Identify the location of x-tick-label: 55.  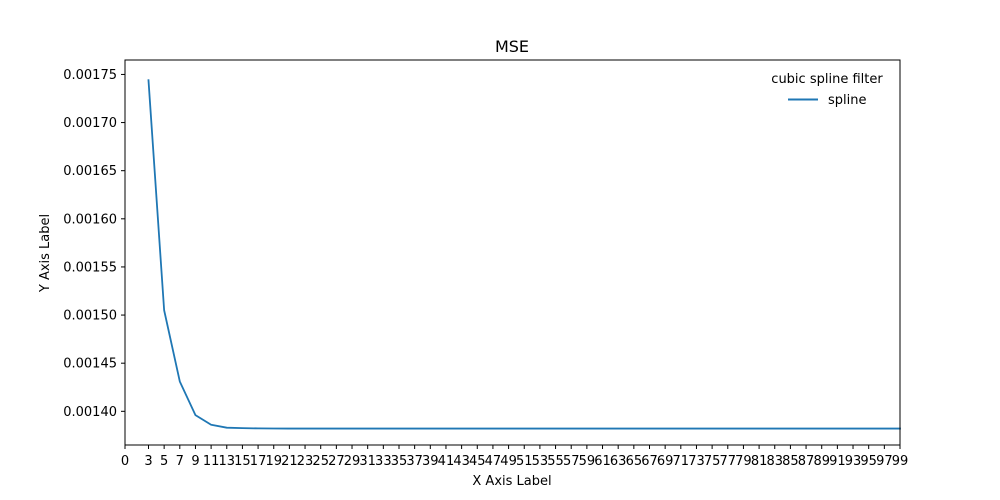
(555, 461).